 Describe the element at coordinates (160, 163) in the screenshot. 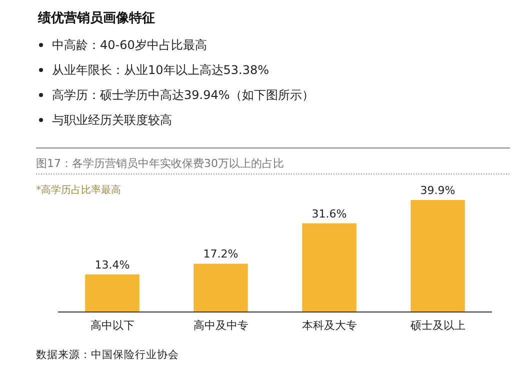

I see `chart-subtitle: 图17：各学历营销员中年实收保费30万以上的占比` at that location.